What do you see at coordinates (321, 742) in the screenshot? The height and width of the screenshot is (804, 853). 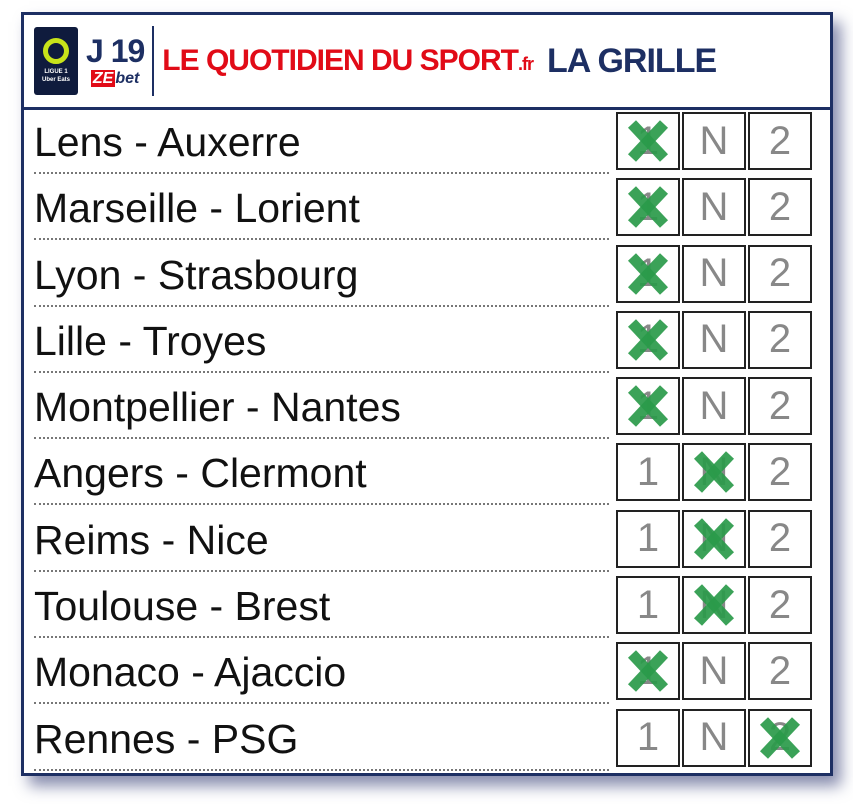 I see `match-label: Rennes - PSG` at bounding box center [321, 742].